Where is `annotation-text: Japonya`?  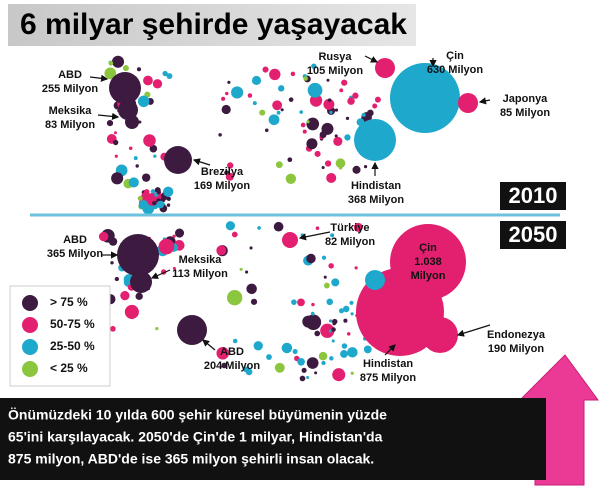 annotation-text: Japonya is located at coordinates (526, 99).